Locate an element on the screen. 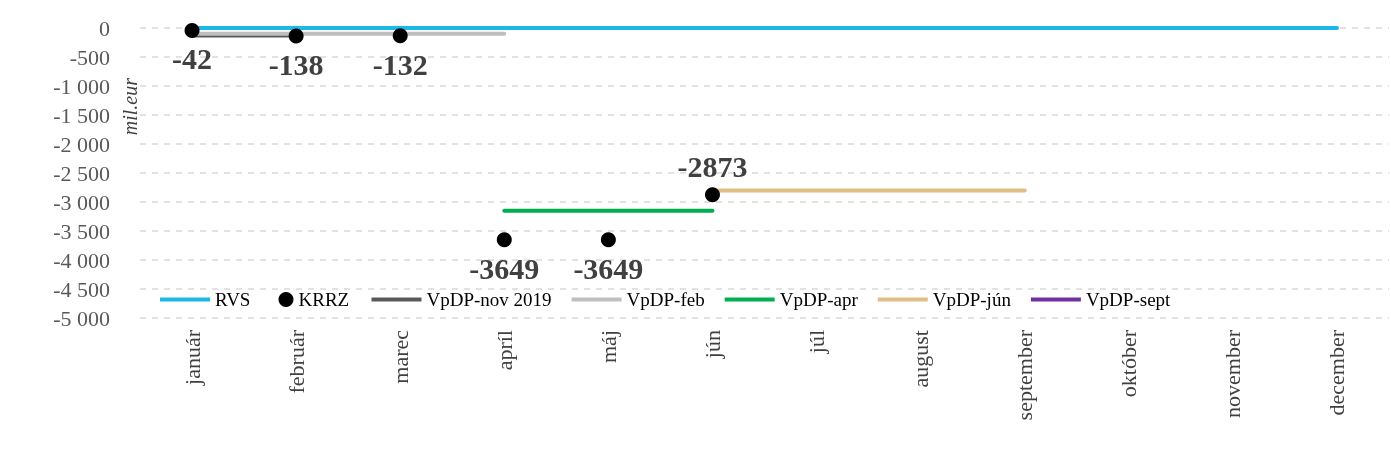 This screenshot has height=459, width=1391. y-axis-title: mil.eur is located at coordinates (130, 106).